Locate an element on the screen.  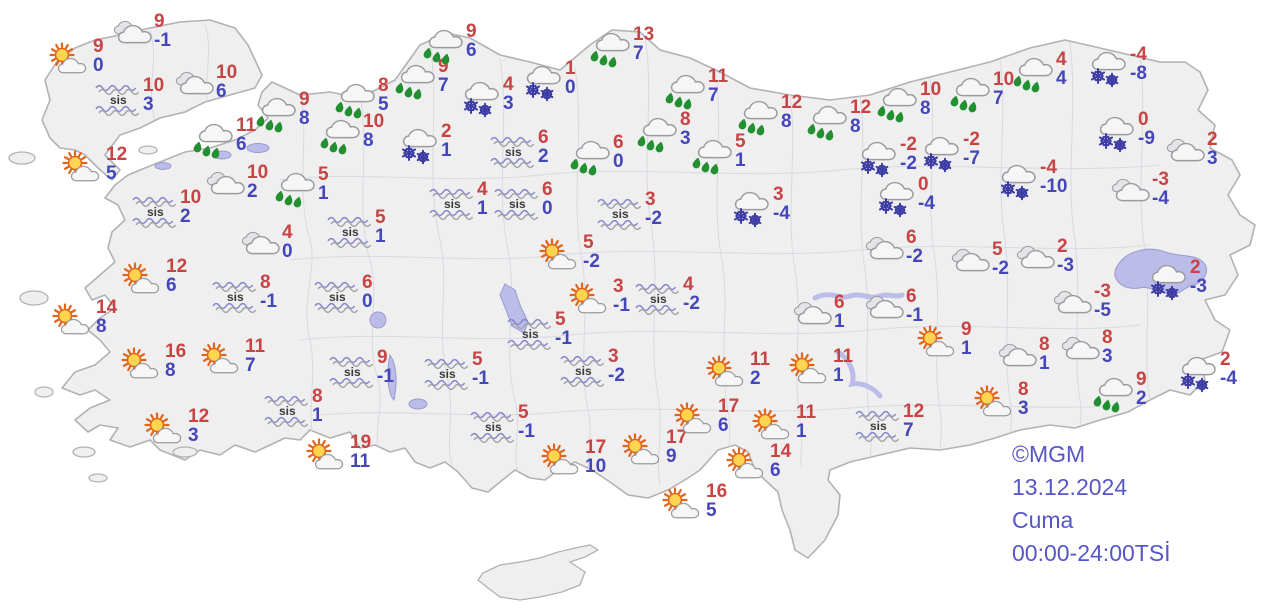
weather-station: -2 -7 is located at coordinates (948, 151).